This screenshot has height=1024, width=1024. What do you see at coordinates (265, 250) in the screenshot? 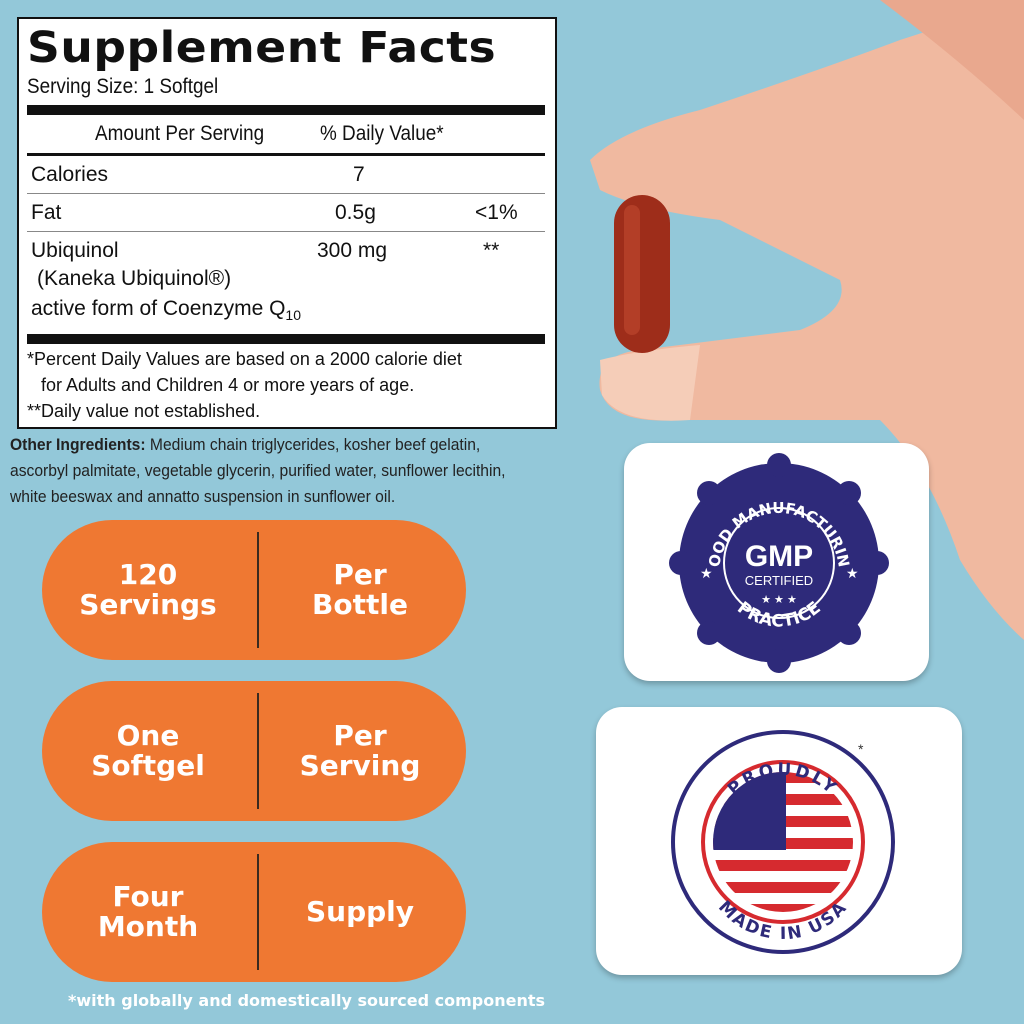
I see `nutrient-row: Ubiquinol 300 mg **` at bounding box center [265, 250].